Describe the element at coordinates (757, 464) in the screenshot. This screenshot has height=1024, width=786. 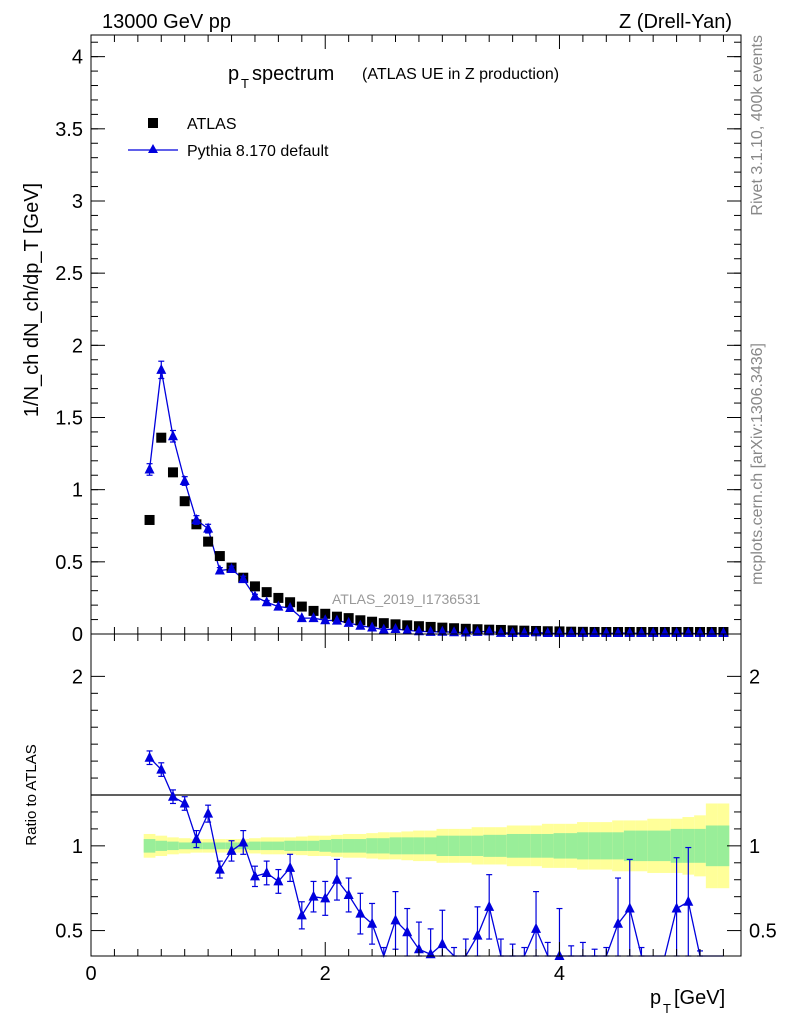
I see `mcplots-label: mcplots.cern.ch [arXiv:1306.3436]` at that location.